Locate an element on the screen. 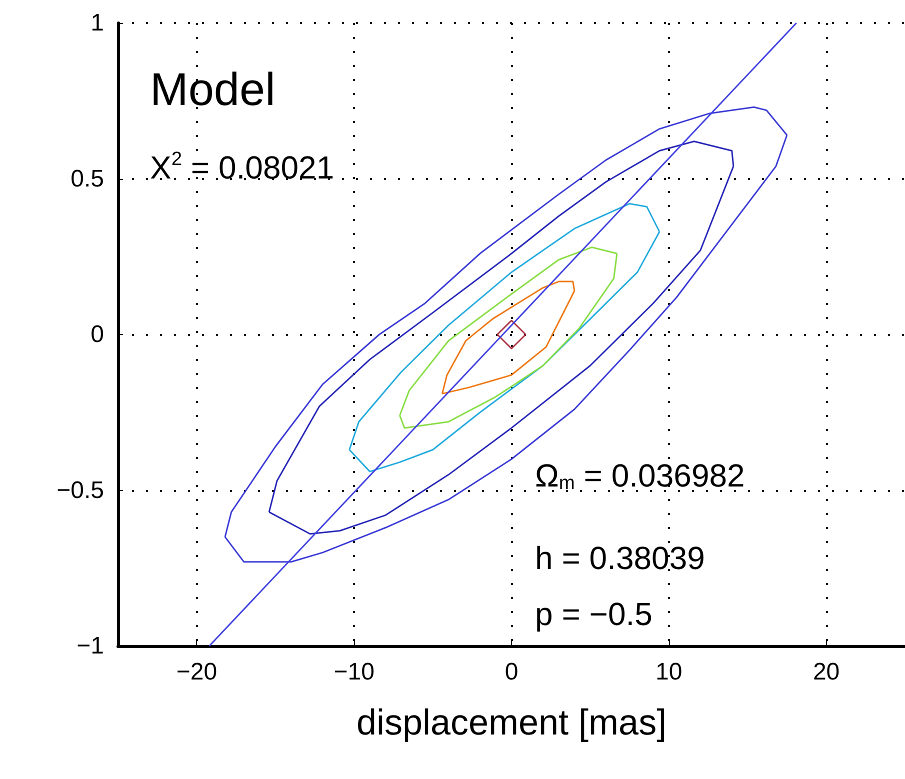  y-tick-label: −0.5 is located at coordinates (80, 490).